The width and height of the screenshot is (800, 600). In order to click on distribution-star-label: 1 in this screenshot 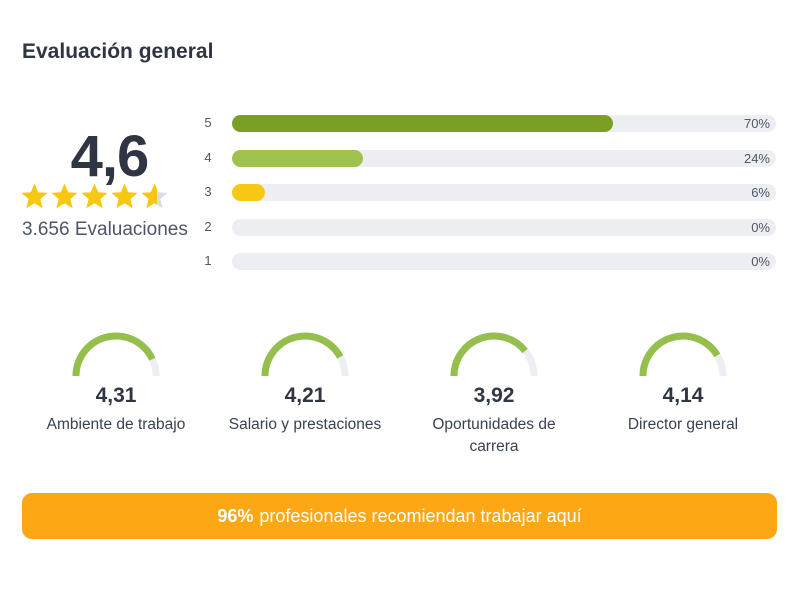, I will do `click(208, 260)`.